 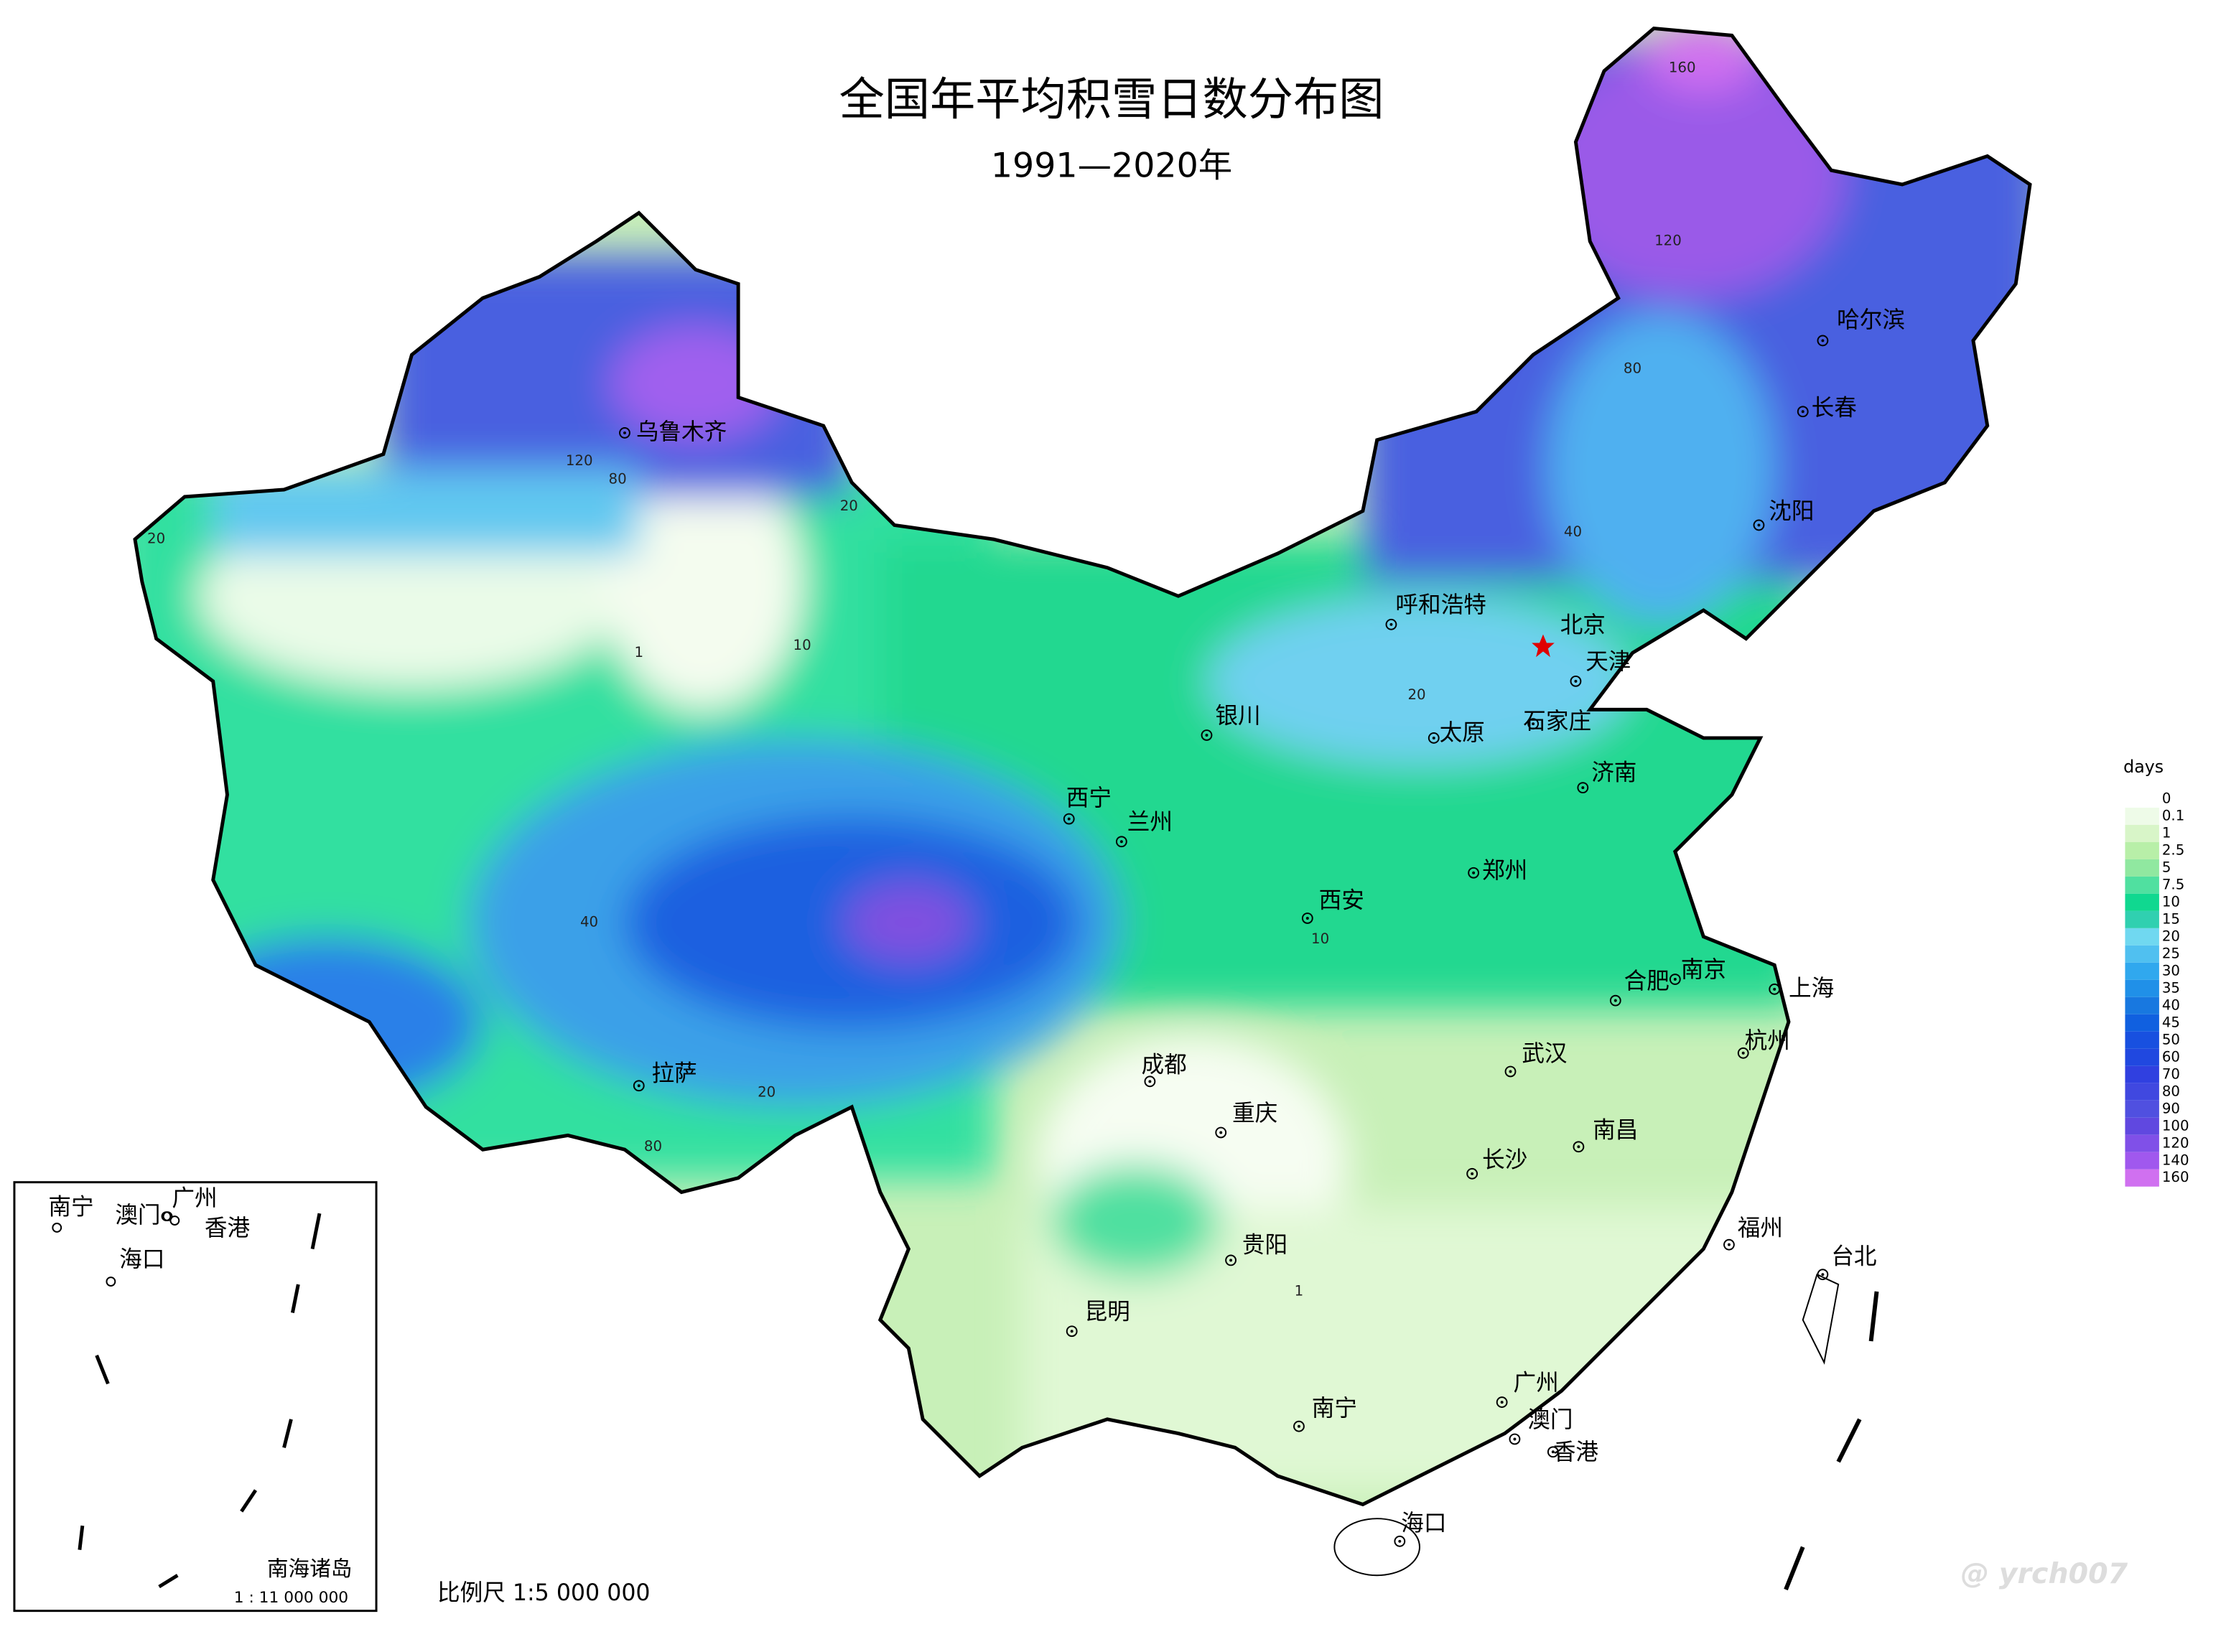 I want to click on legend-label: 10, so click(x=2171, y=901).